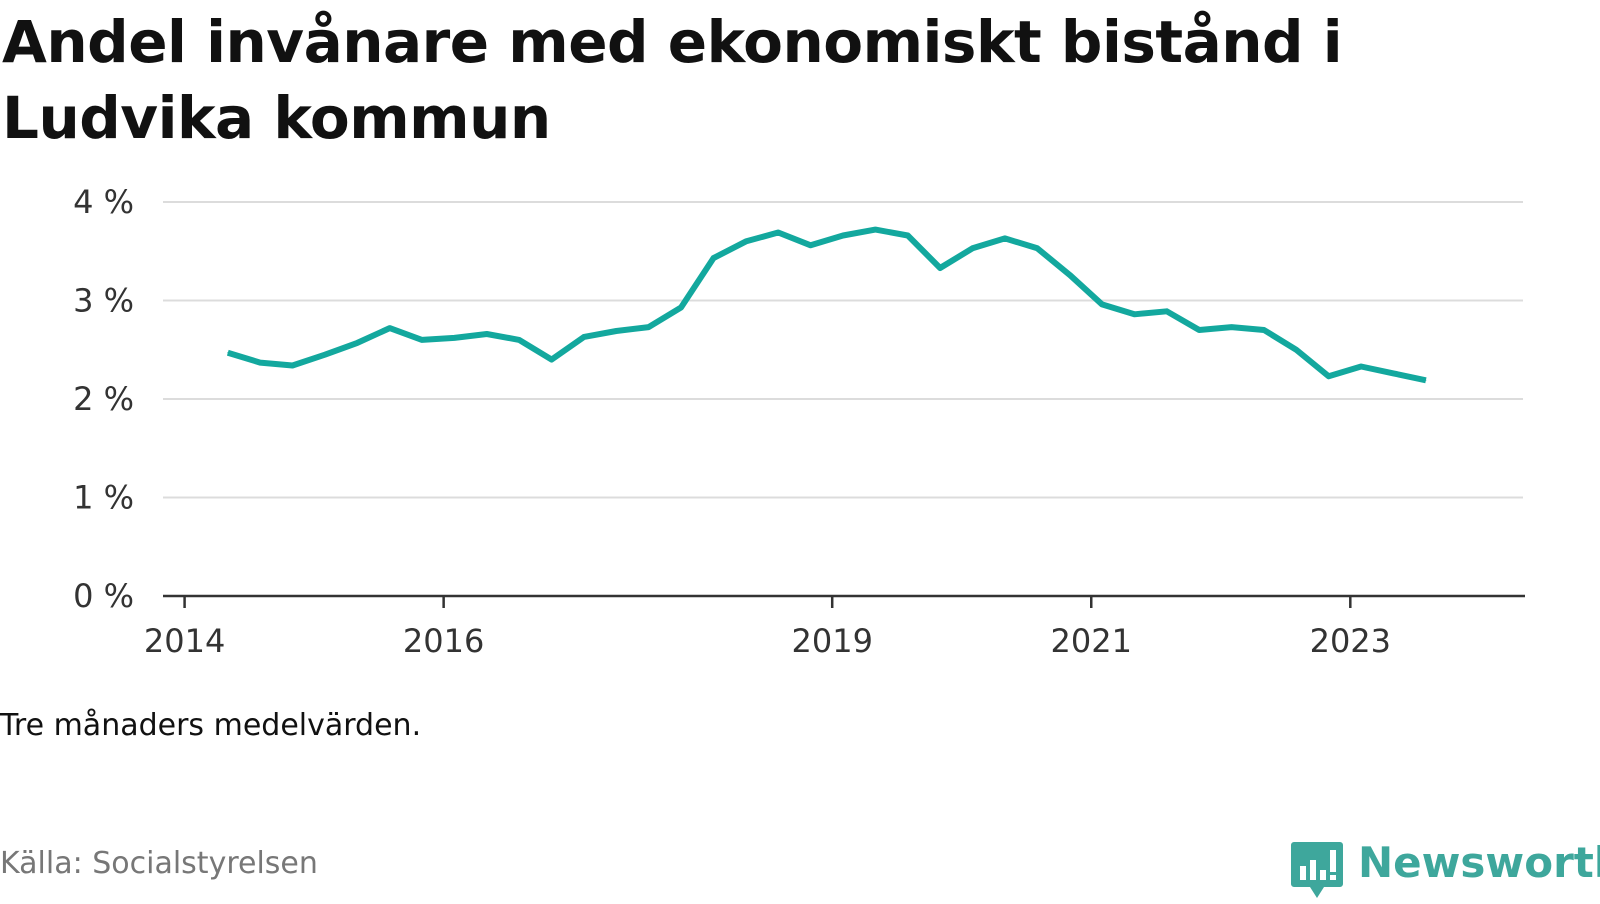 This screenshot has width=1600, height=904. I want to click on x-tick-label: 2023, so click(1350, 641).